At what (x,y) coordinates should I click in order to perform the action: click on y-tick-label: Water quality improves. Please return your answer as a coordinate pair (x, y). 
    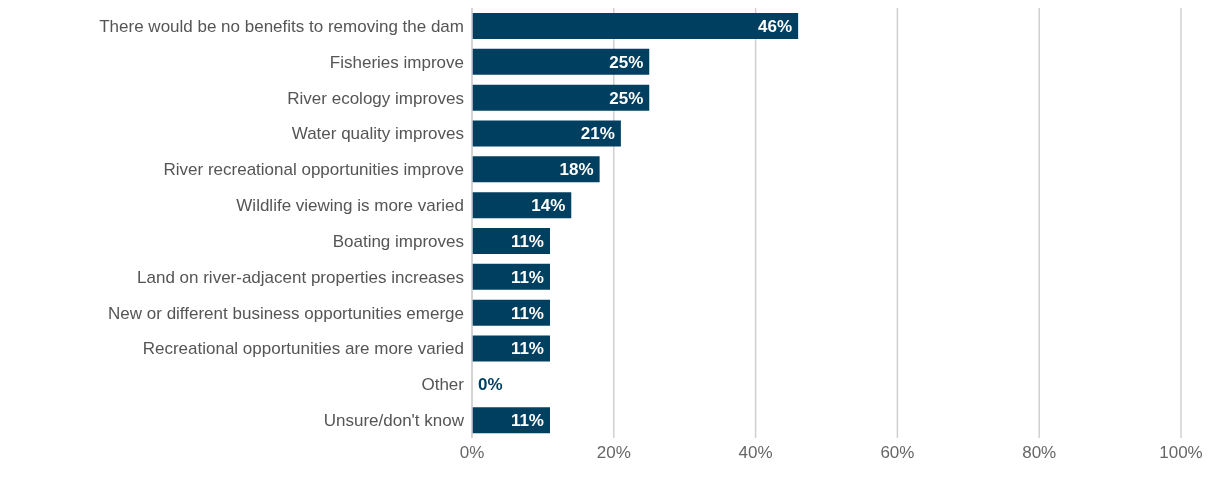
    Looking at the image, I should click on (377, 134).